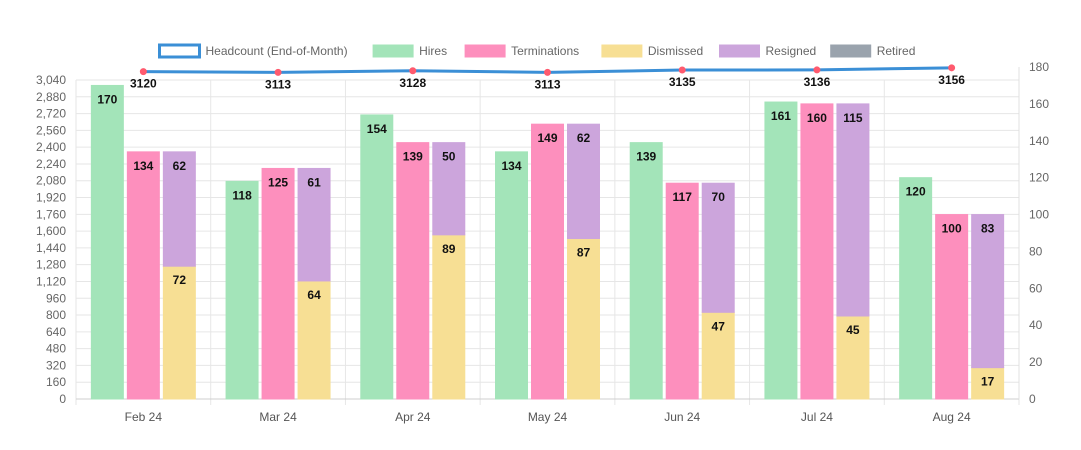 This screenshot has width=1081, height=450. Describe the element at coordinates (791, 51) in the screenshot. I see `legend-label: Resigned` at that location.